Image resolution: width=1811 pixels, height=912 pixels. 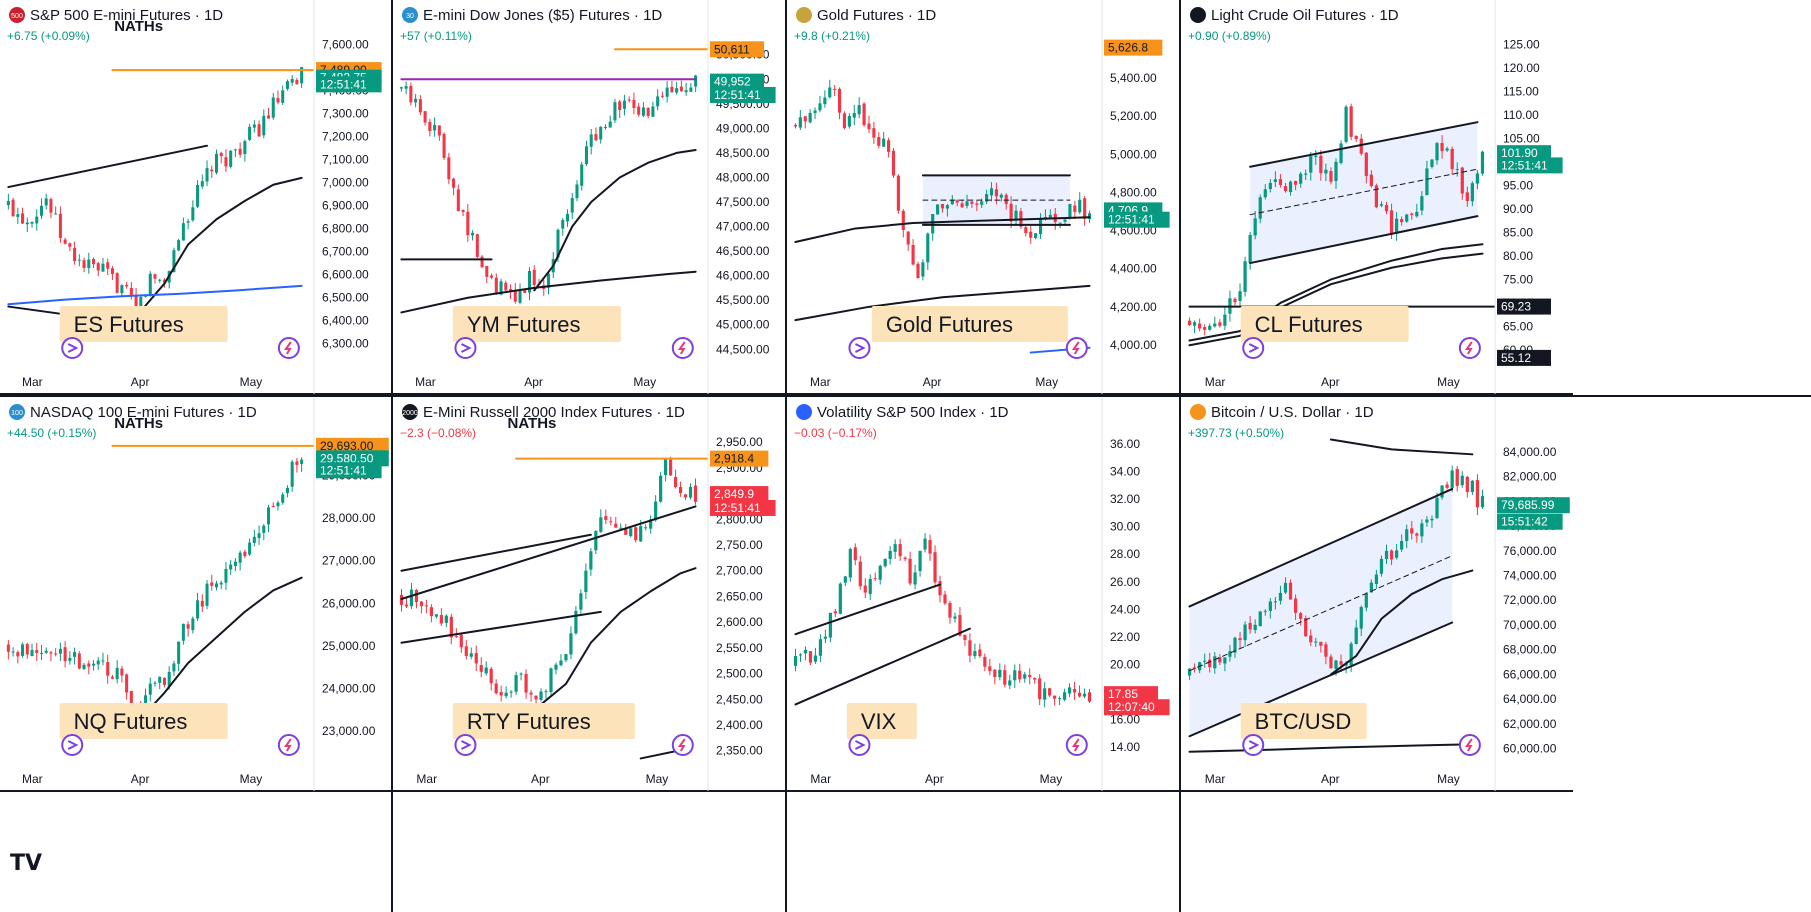 I want to click on y-tick-label: 6,300.00, so click(x=345, y=343).